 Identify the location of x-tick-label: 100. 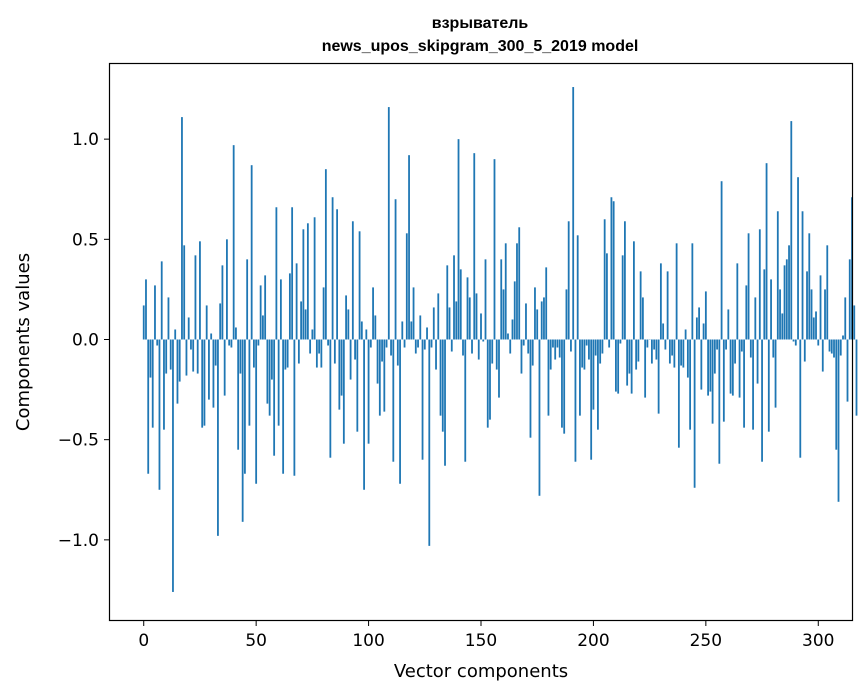
(368, 641).